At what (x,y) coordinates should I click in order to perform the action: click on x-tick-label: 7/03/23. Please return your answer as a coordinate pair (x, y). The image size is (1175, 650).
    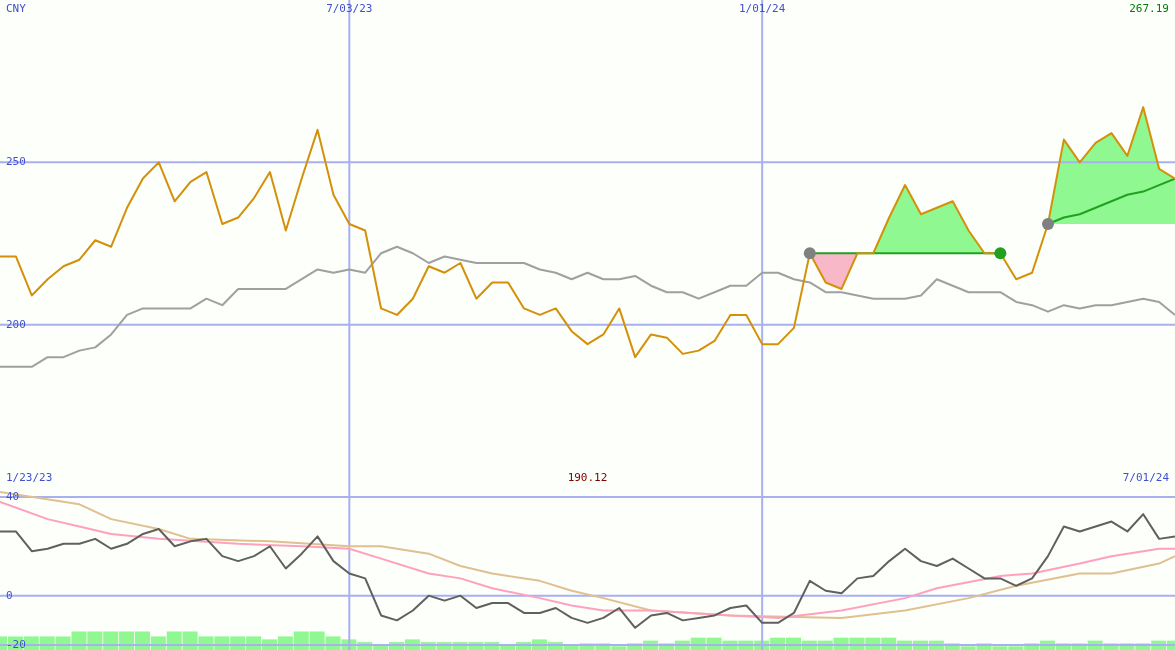
    Looking at the image, I should click on (349, 8).